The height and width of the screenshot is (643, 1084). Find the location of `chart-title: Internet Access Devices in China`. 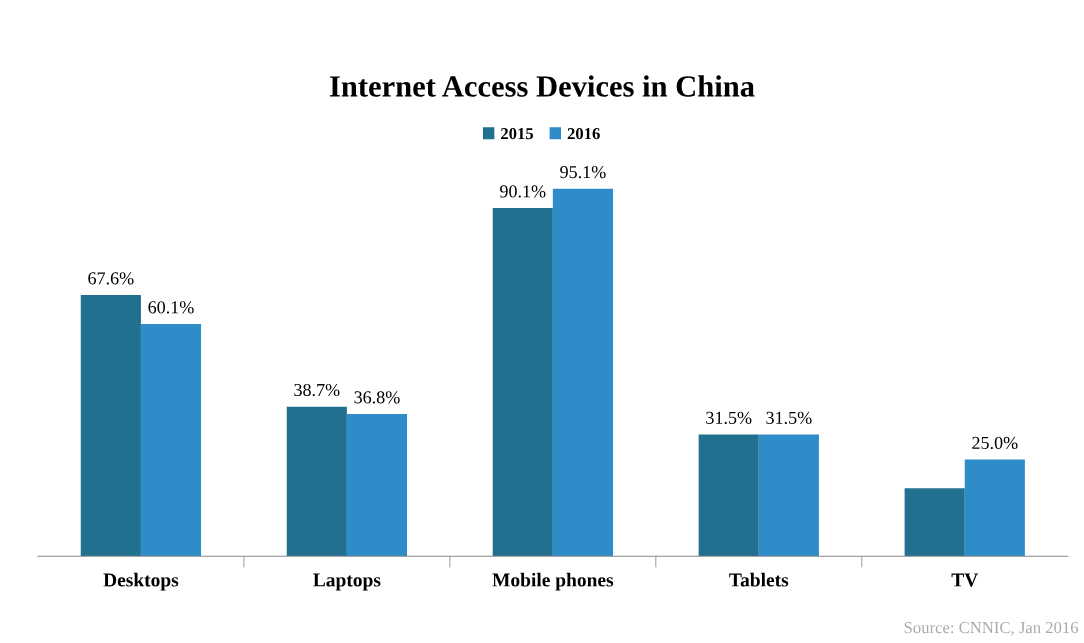

chart-title: Internet Access Devices in China is located at coordinates (542, 86).